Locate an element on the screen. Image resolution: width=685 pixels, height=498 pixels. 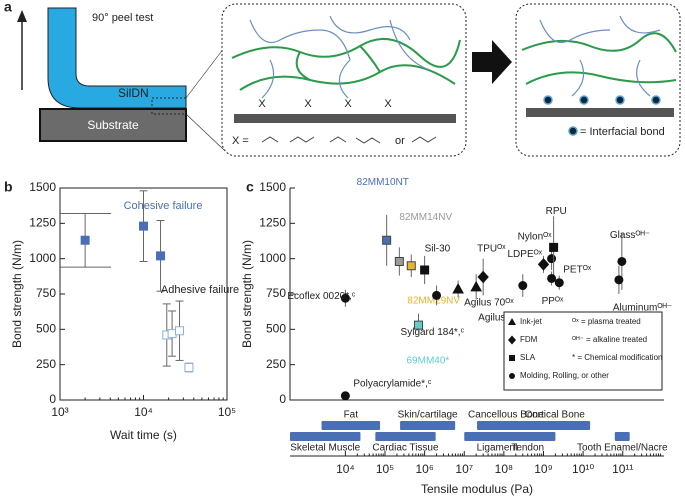
point-label: Sylgard 184*,ᶜ is located at coordinates (433, 332).